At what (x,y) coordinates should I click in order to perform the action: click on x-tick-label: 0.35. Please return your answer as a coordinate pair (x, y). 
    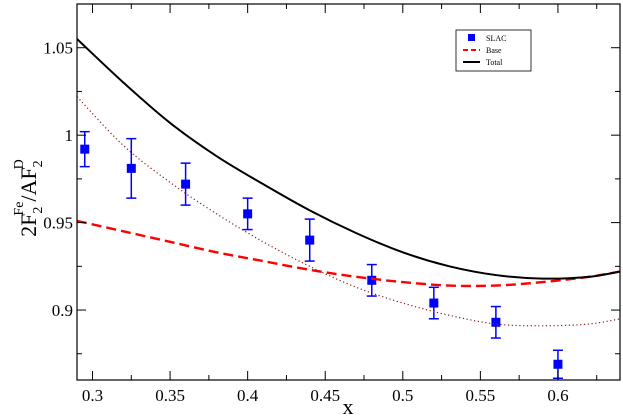
    Looking at the image, I should click on (170, 395).